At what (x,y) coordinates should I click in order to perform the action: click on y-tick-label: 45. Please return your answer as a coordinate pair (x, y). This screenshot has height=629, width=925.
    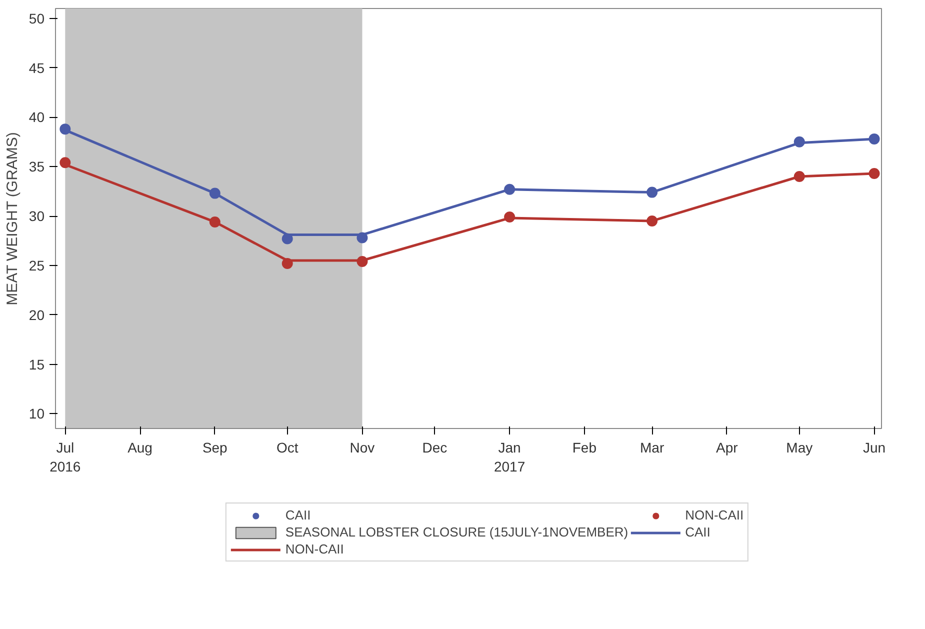
    Looking at the image, I should click on (36, 68).